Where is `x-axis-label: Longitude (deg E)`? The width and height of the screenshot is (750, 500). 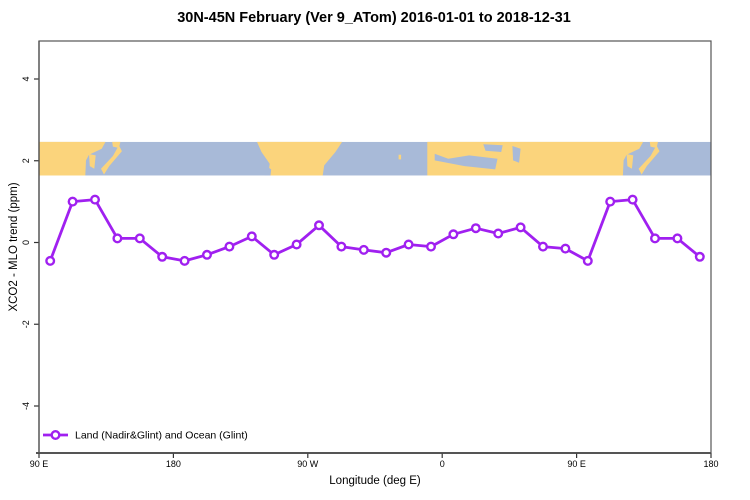 x-axis-label: Longitude (deg E) is located at coordinates (375, 481).